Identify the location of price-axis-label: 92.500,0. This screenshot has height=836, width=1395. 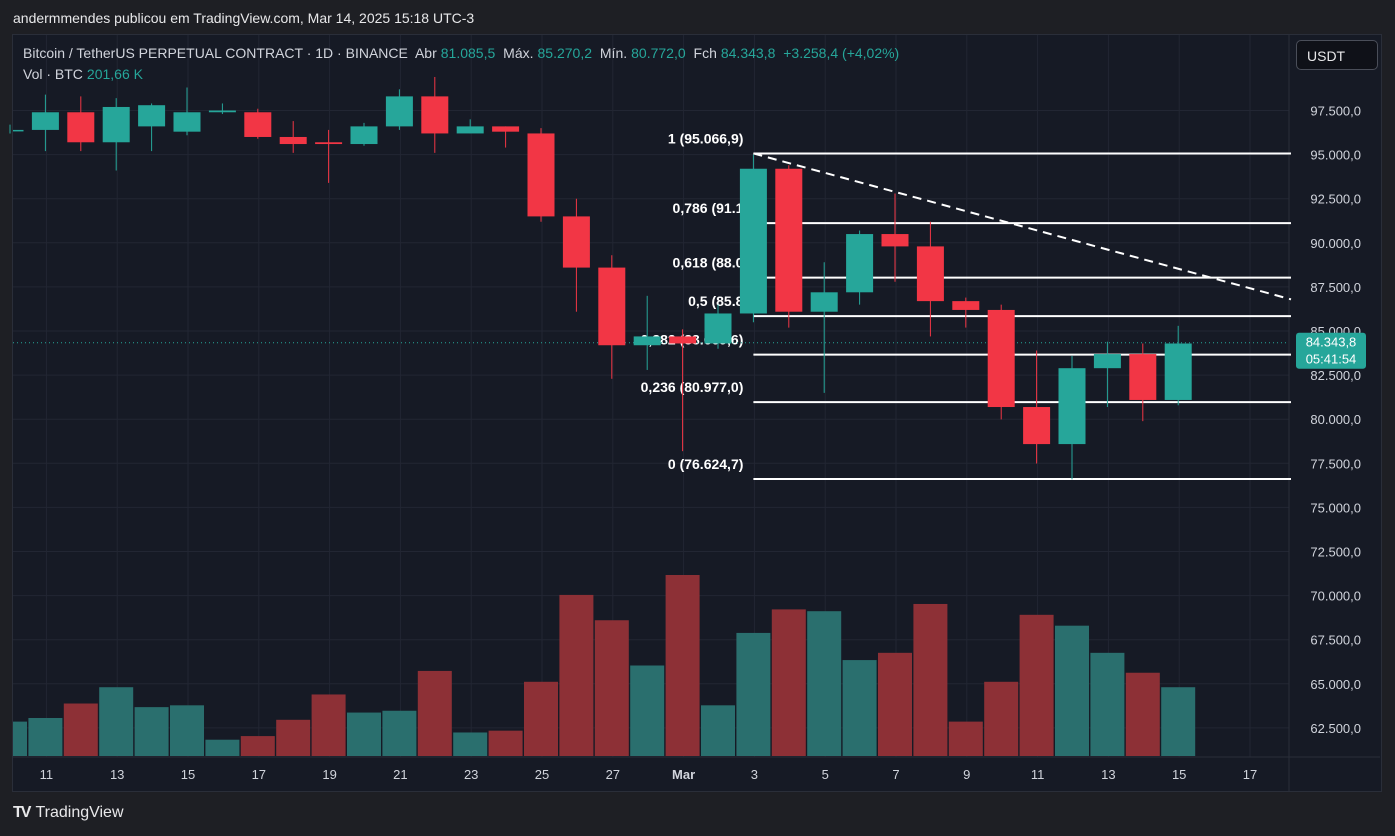
(1335, 199).